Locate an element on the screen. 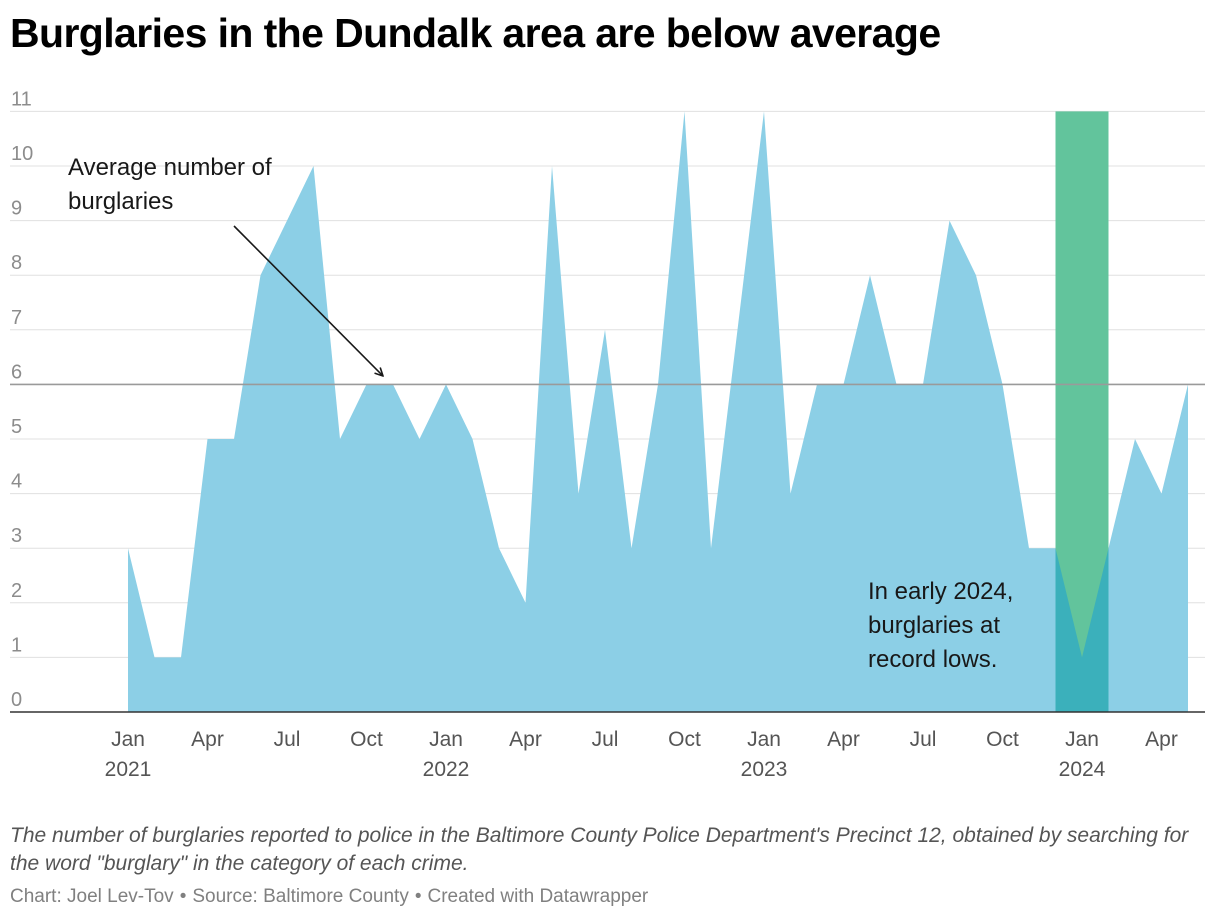  y-tick-label: 0 is located at coordinates (16, 700).